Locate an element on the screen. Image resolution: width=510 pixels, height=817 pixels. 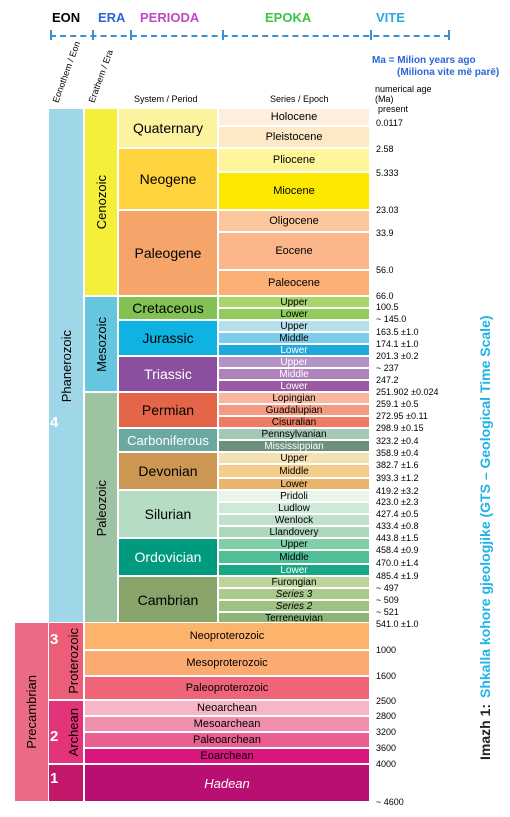
header-eon: EON is located at coordinates (66, 17).